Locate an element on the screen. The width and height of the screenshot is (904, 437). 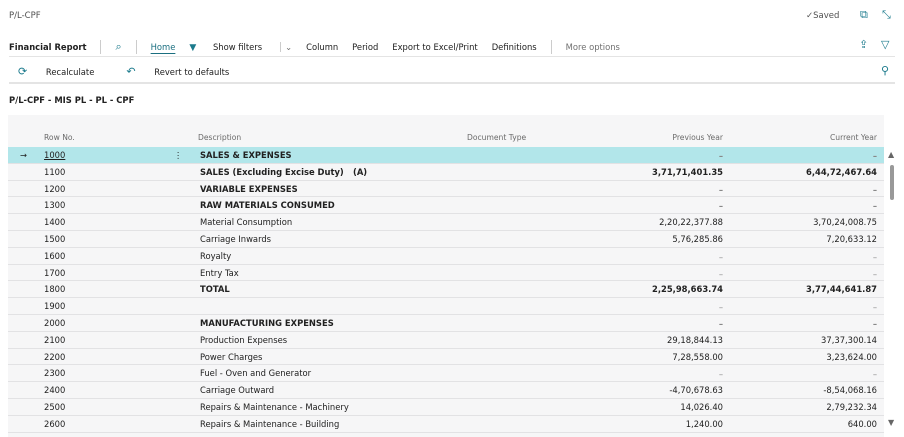
current-year-cell: 640.00 is located at coordinates (862, 423).